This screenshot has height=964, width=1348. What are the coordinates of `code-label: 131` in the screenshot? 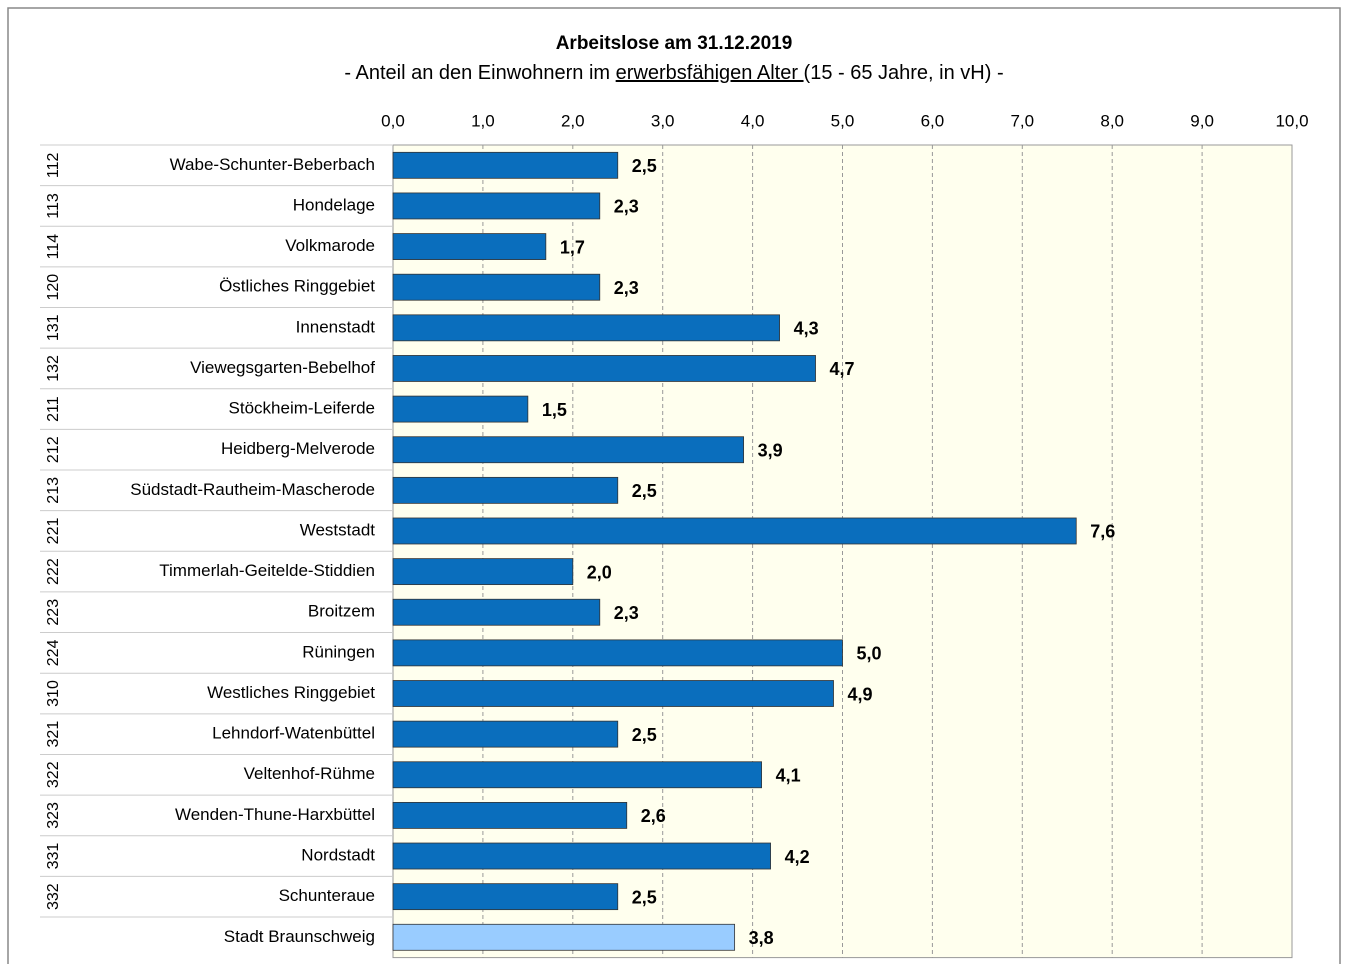 It's located at (53, 327).